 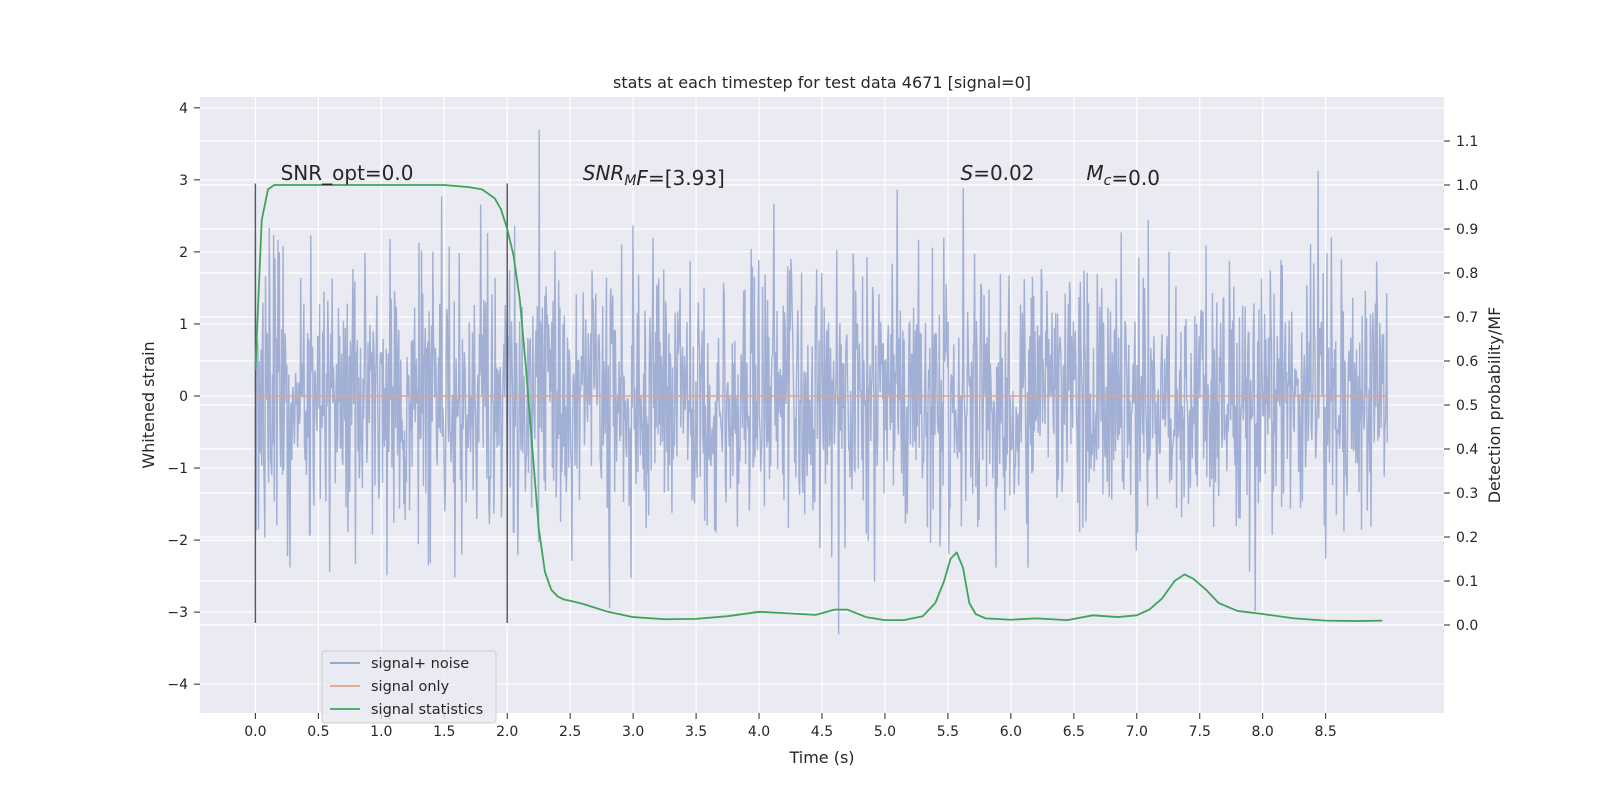 I want to click on y-right-tick-label: 0.8, so click(x=1467, y=274).